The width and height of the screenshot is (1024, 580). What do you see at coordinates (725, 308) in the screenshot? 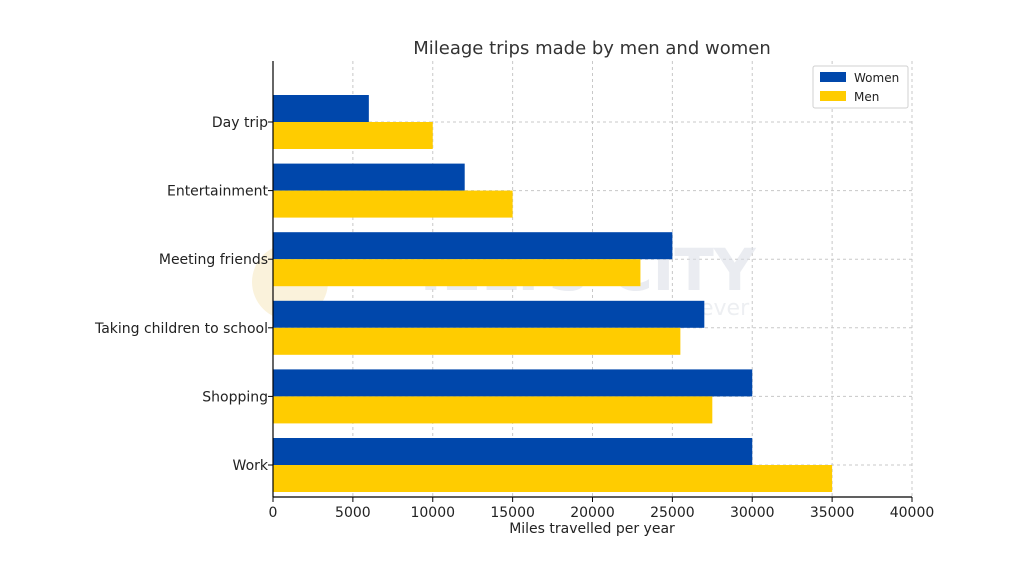
I see `watermark-subtext: ever` at bounding box center [725, 308].